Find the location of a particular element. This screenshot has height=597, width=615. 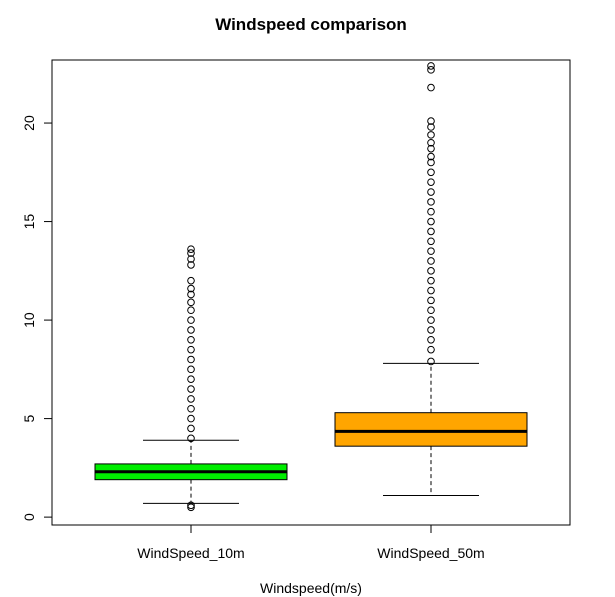

y-tick-label: 20 is located at coordinates (29, 123).